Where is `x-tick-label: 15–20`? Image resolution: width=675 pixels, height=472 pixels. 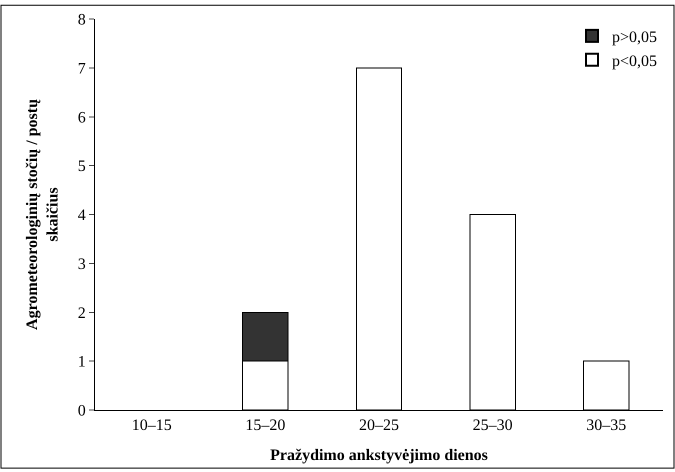
x-tick-label: 15–20 is located at coordinates (265, 425).